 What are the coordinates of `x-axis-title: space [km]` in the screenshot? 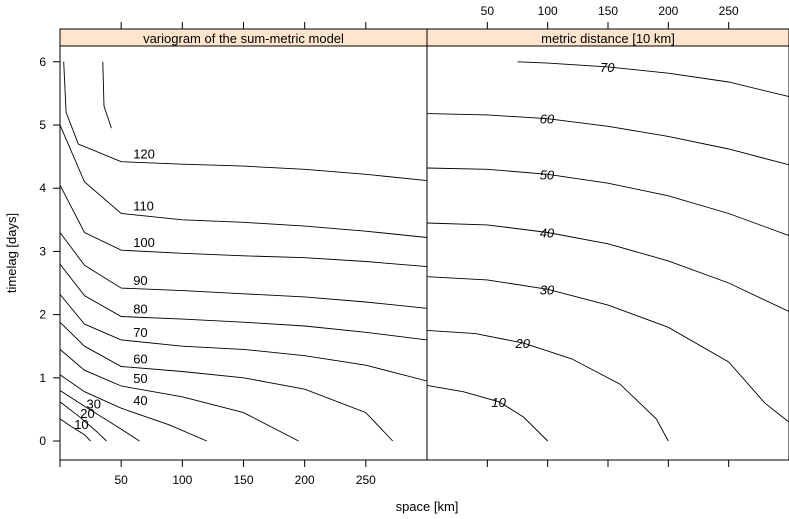 It's located at (427, 506).